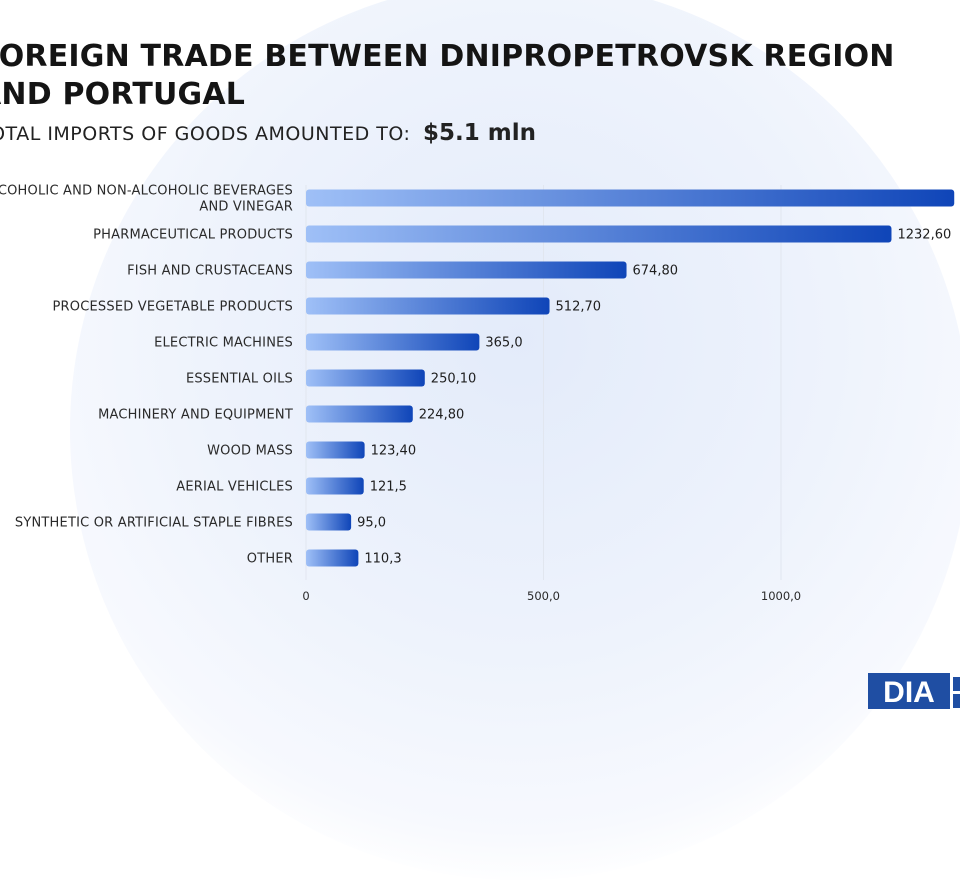  Describe the element at coordinates (146, 191) in the screenshot. I see `category-label: ALCOHOLIC AND NON-ALCOHOLIC BEVERAGES` at that location.